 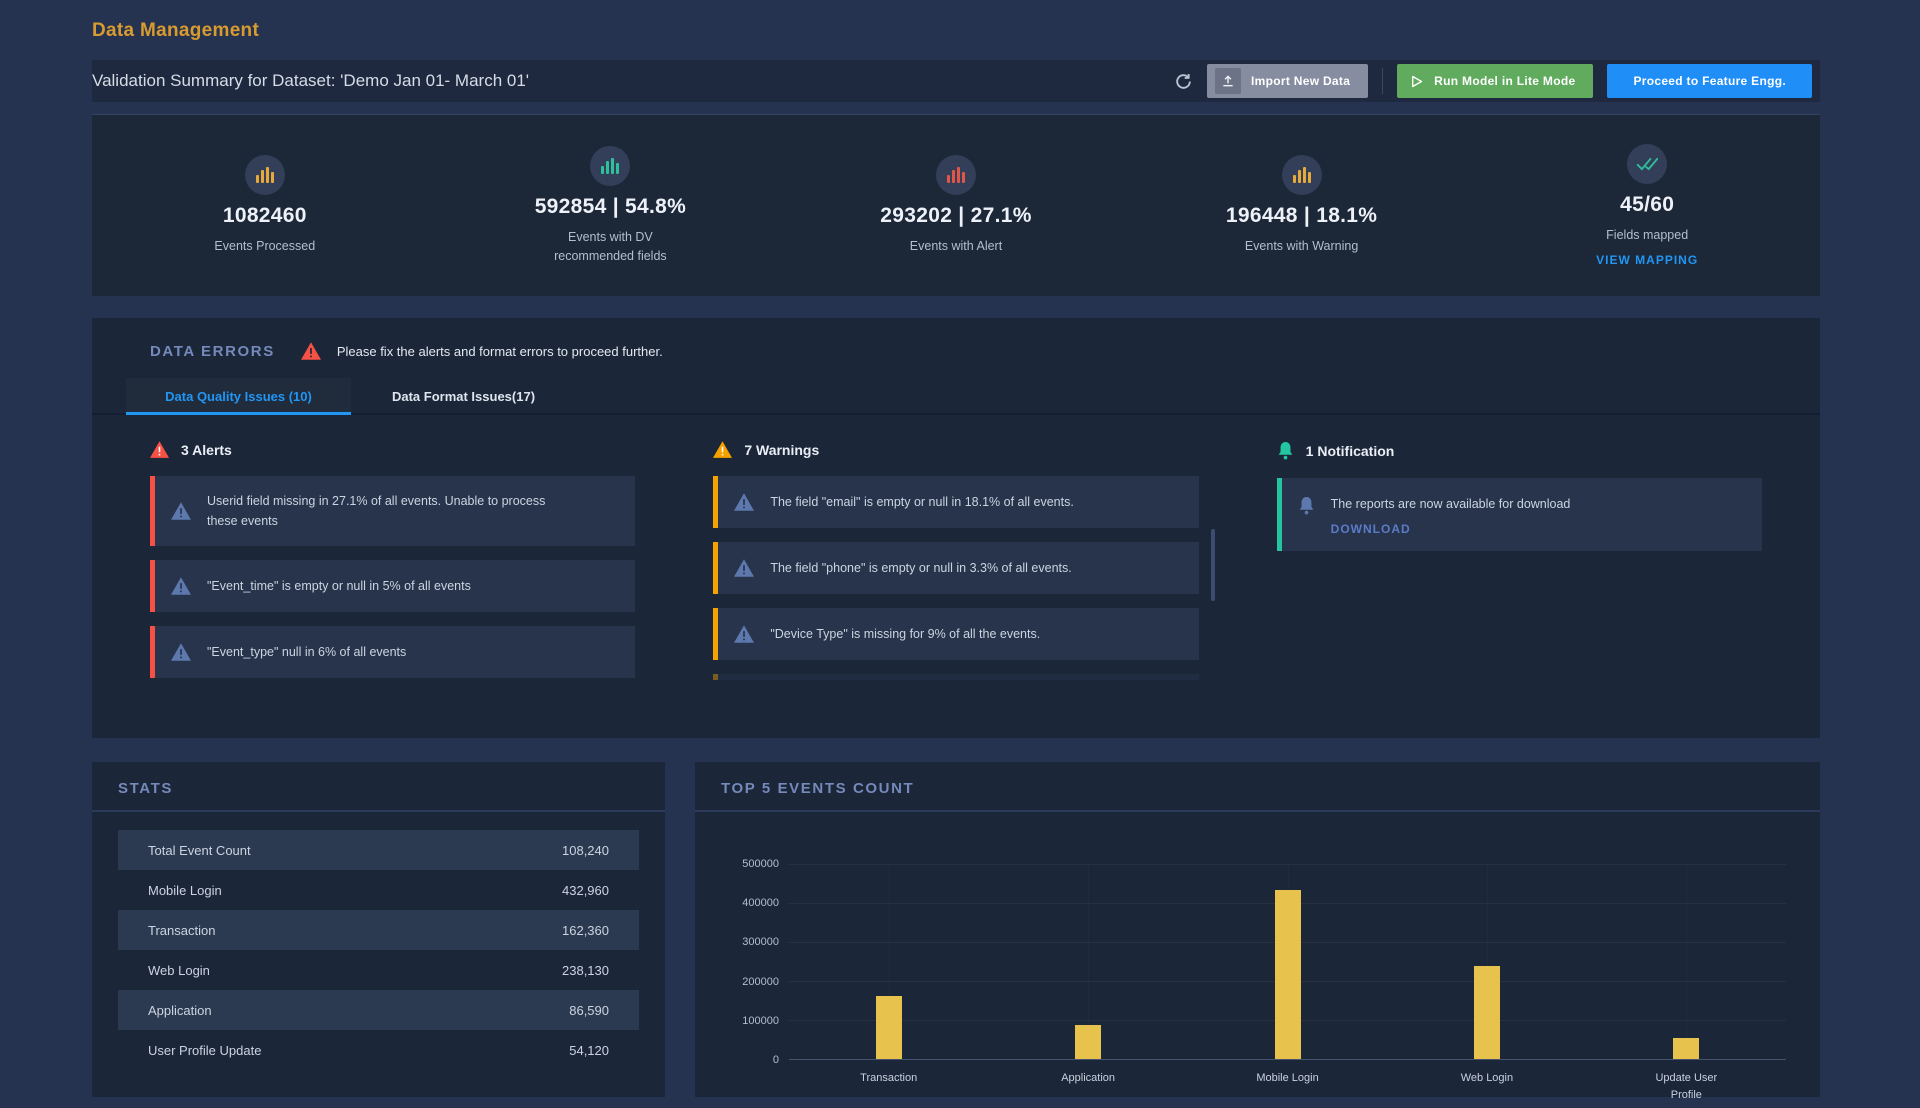 I want to click on stat-label: Web Login, so click(x=179, y=970).